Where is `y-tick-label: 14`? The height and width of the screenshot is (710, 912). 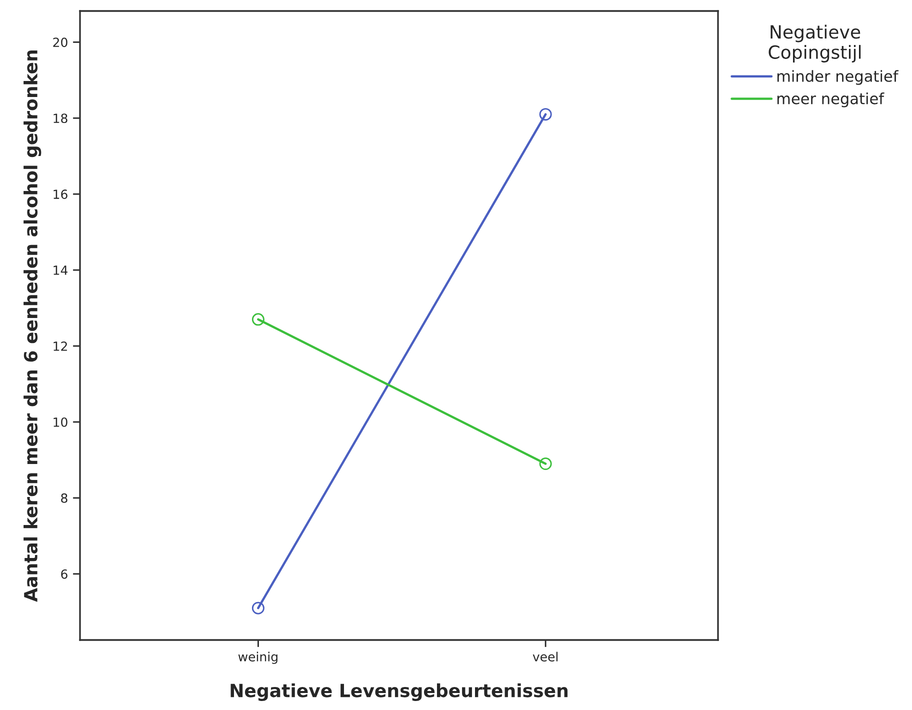 y-tick-label: 14 is located at coordinates (61, 270).